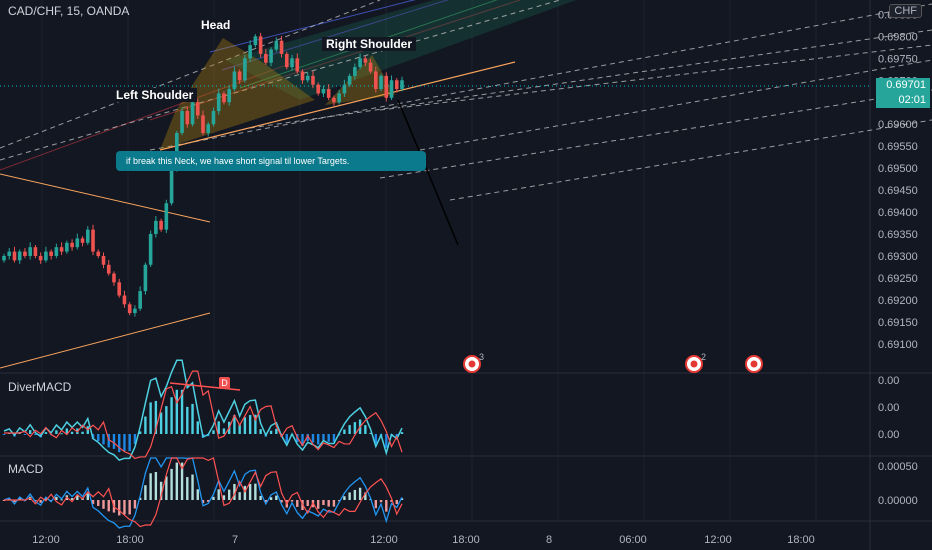 Image resolution: width=932 pixels, height=550 pixels. Describe the element at coordinates (898, 169) in the screenshot. I see `price-tick: 0.69500` at that location.